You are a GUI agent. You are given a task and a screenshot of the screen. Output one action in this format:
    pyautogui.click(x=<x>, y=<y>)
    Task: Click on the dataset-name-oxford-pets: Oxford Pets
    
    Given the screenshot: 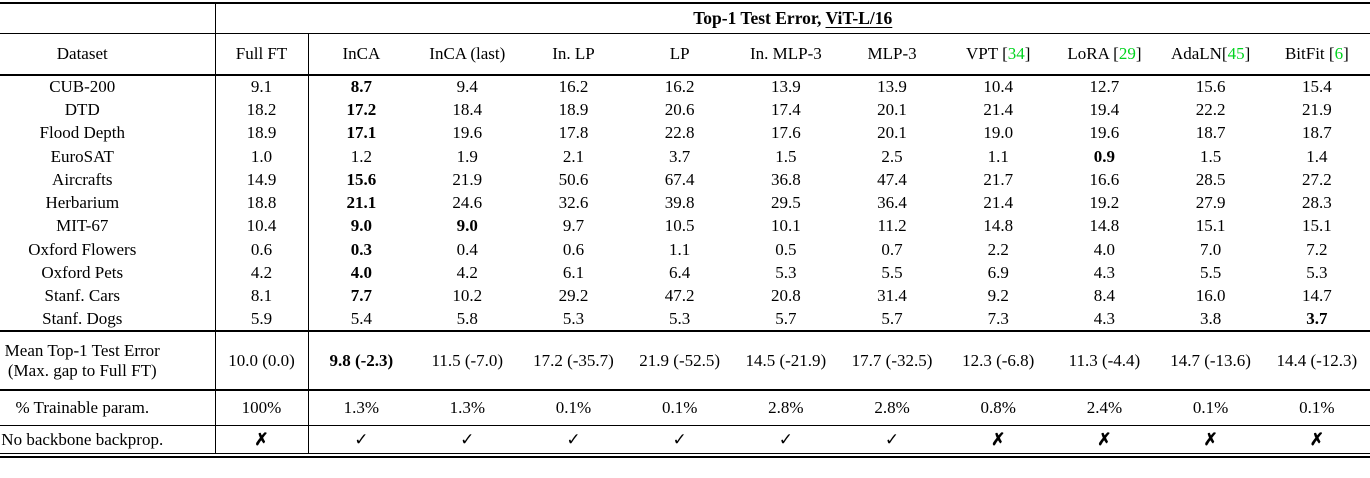 What is the action you would take?
    pyautogui.click(x=108, y=273)
    